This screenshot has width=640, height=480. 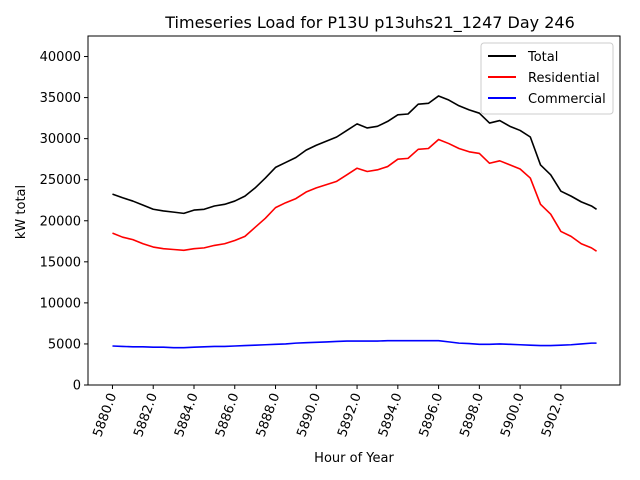 I want to click on y-tick-label: 40000, so click(x=60, y=57).